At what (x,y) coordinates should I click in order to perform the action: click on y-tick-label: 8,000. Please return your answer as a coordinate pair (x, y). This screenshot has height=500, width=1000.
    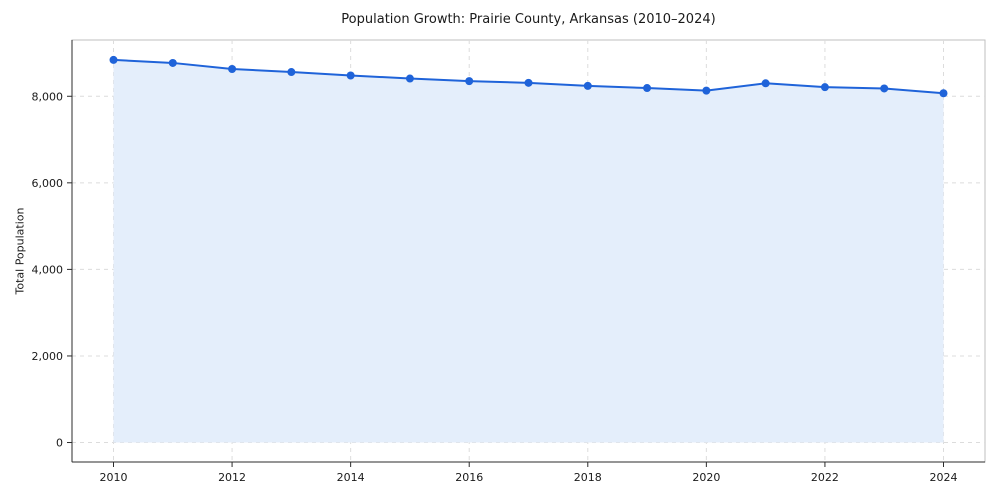
    Looking at the image, I should click on (48, 96).